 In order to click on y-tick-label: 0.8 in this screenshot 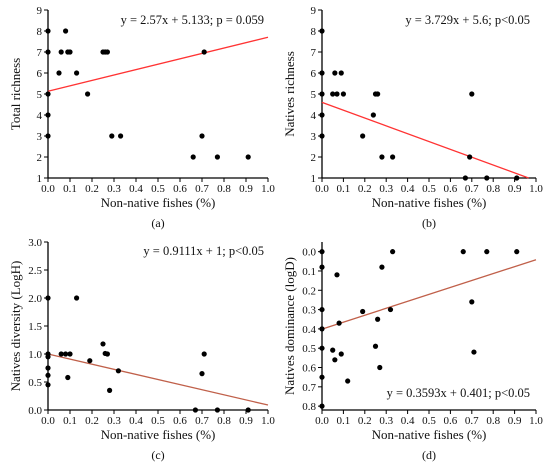, I will do `click(309, 407)`.